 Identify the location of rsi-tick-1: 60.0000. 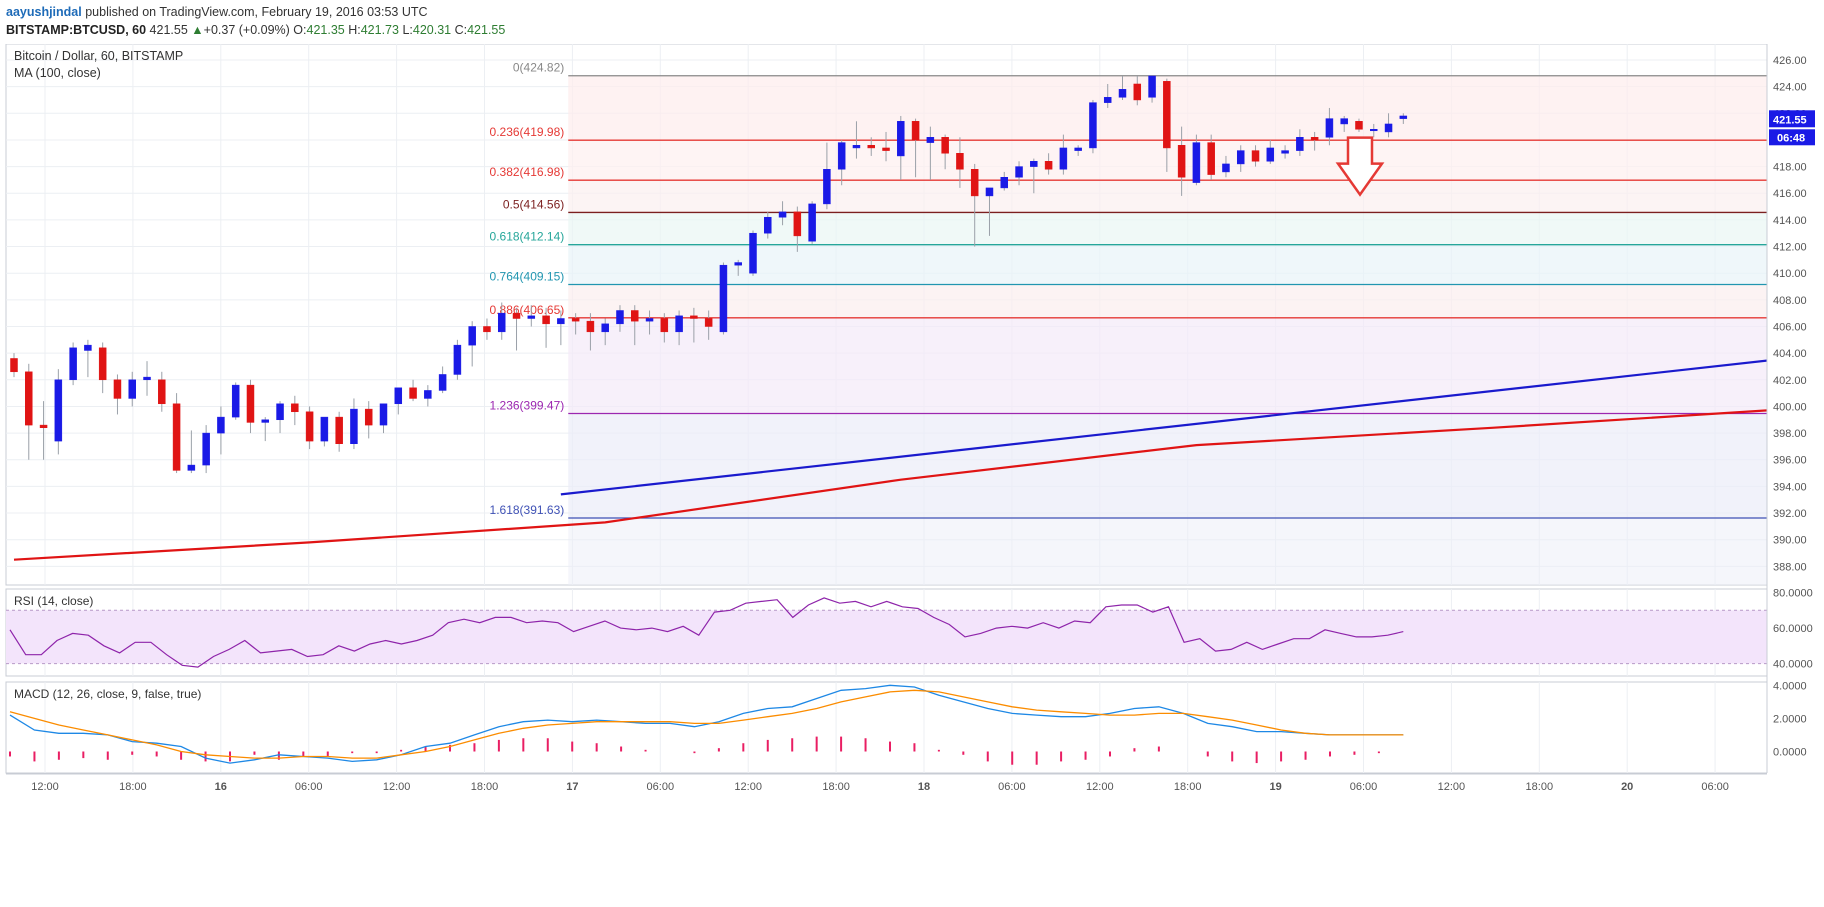
(1793, 629).